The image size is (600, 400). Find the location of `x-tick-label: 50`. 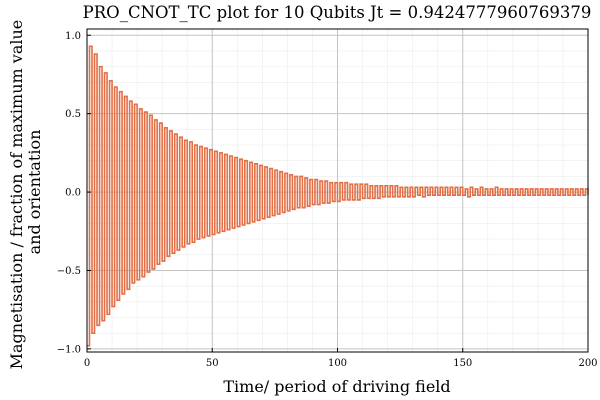

x-tick-label: 50 is located at coordinates (212, 363).